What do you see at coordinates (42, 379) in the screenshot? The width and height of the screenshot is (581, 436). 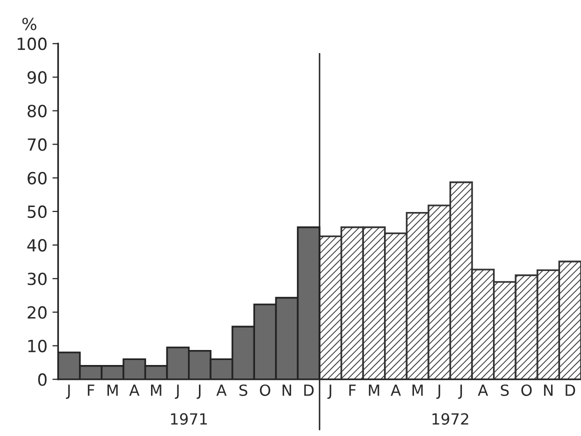 I see `y-tick-label: 0` at bounding box center [42, 379].